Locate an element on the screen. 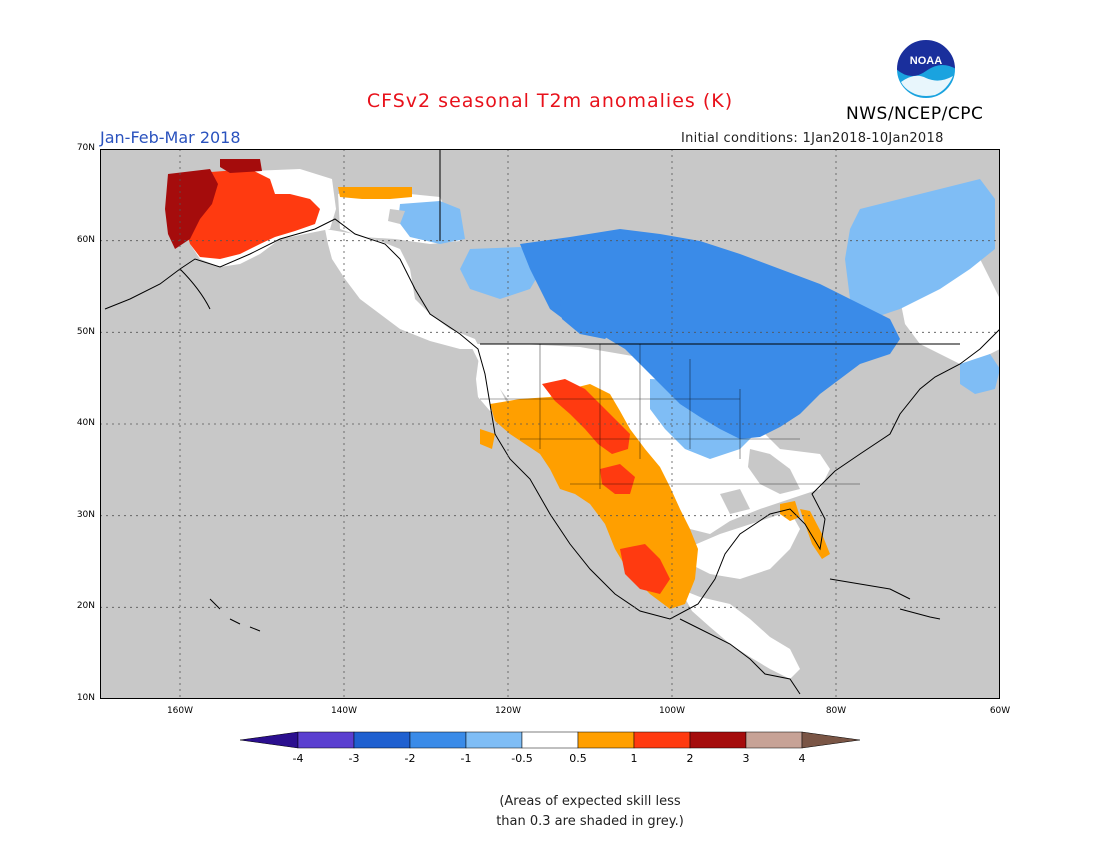  colorbar-tick-label: -2 is located at coordinates (410, 758).